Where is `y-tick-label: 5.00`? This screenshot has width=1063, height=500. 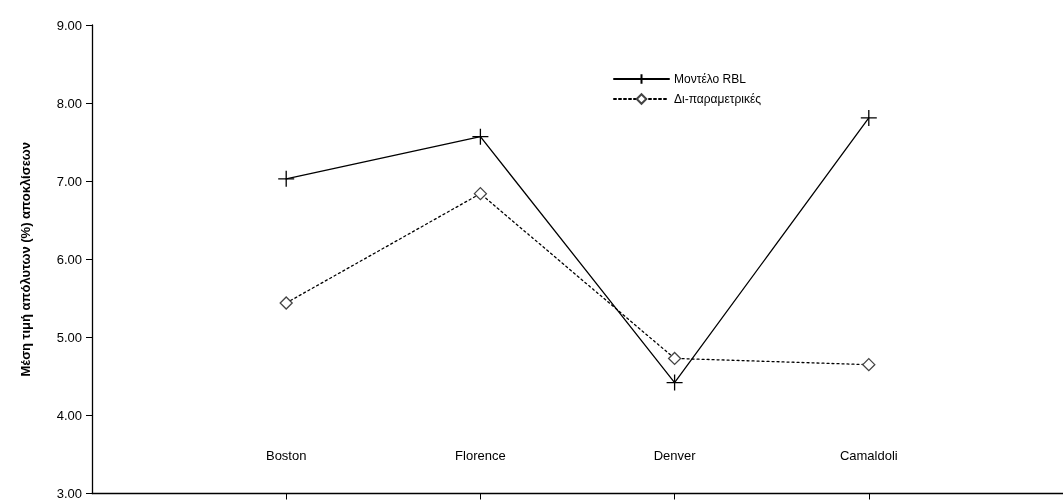
y-tick-label: 5.00 is located at coordinates (69, 337).